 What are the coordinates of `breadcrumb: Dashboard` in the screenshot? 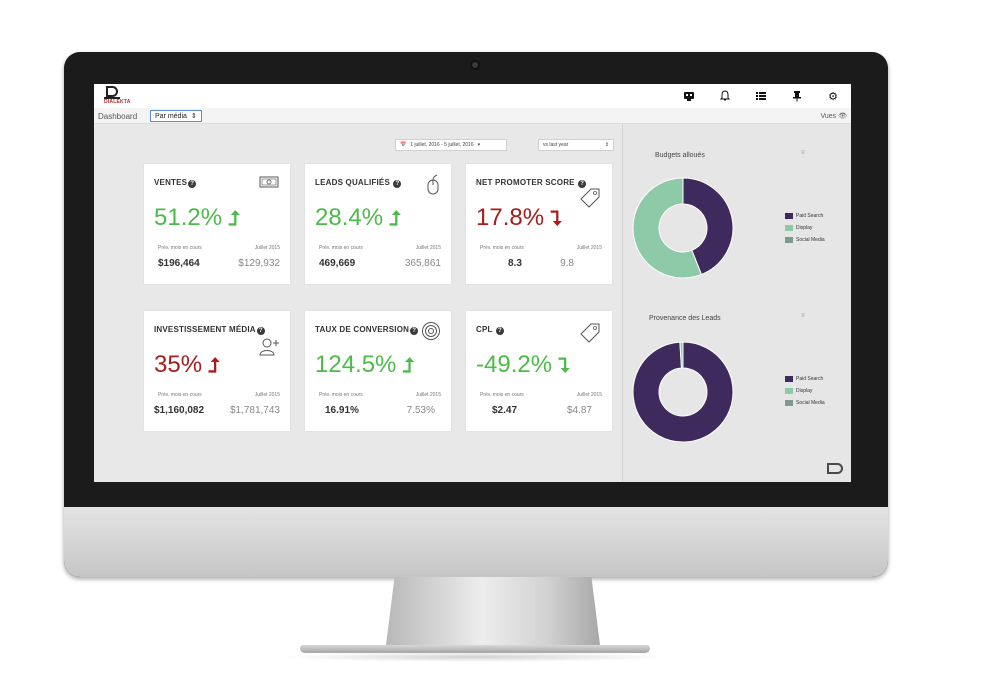 It's located at (118, 116).